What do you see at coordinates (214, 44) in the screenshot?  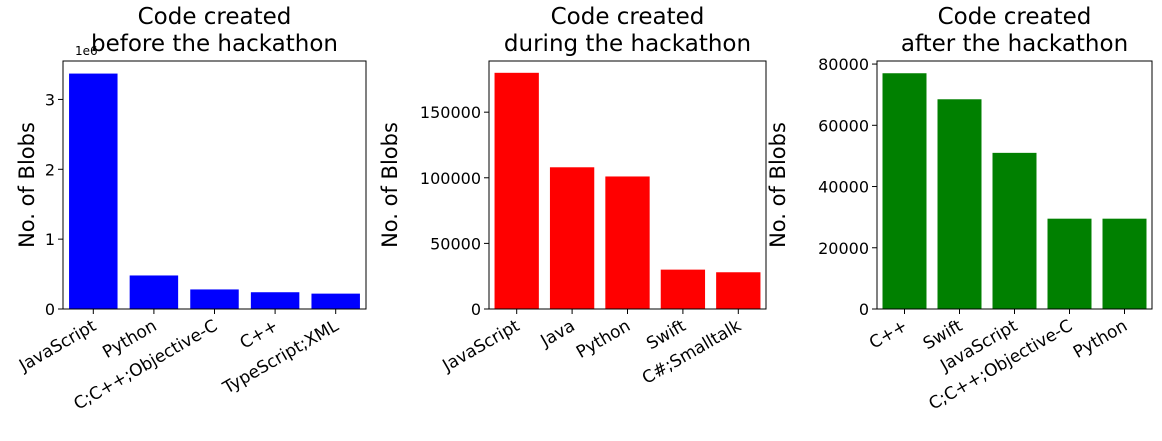 I see `chart-title-line: before the hackathon` at bounding box center [214, 44].